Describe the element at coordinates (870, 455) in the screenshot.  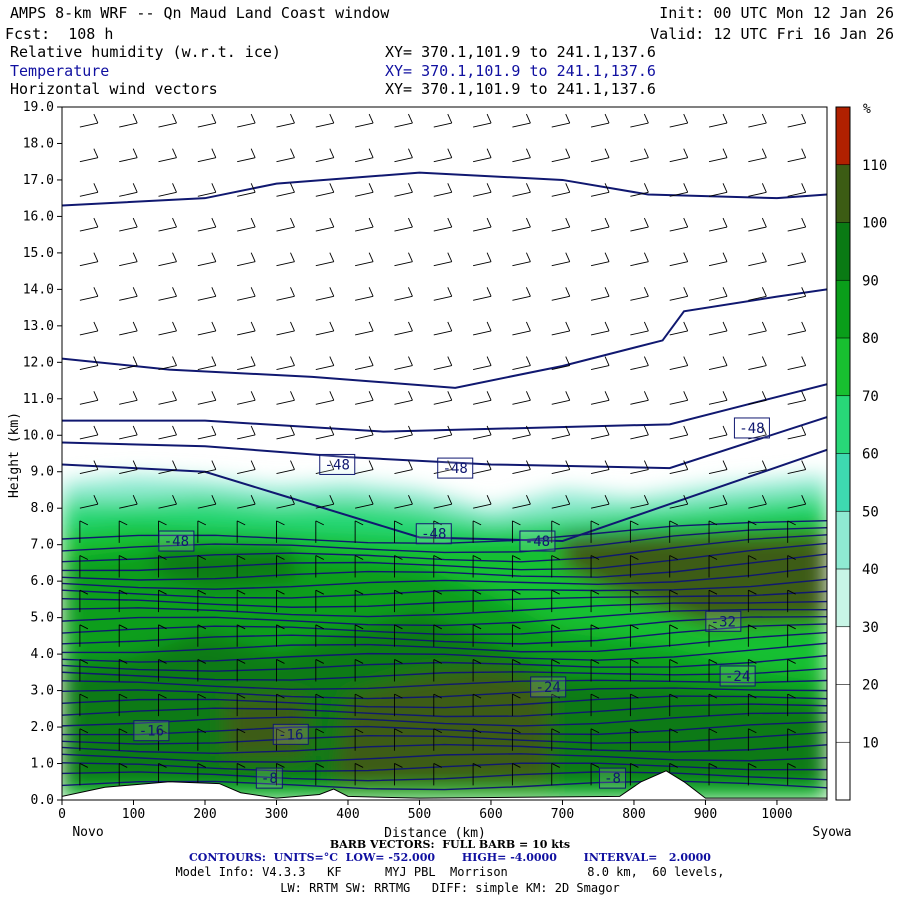
I see `colorbar-label: 60` at that location.